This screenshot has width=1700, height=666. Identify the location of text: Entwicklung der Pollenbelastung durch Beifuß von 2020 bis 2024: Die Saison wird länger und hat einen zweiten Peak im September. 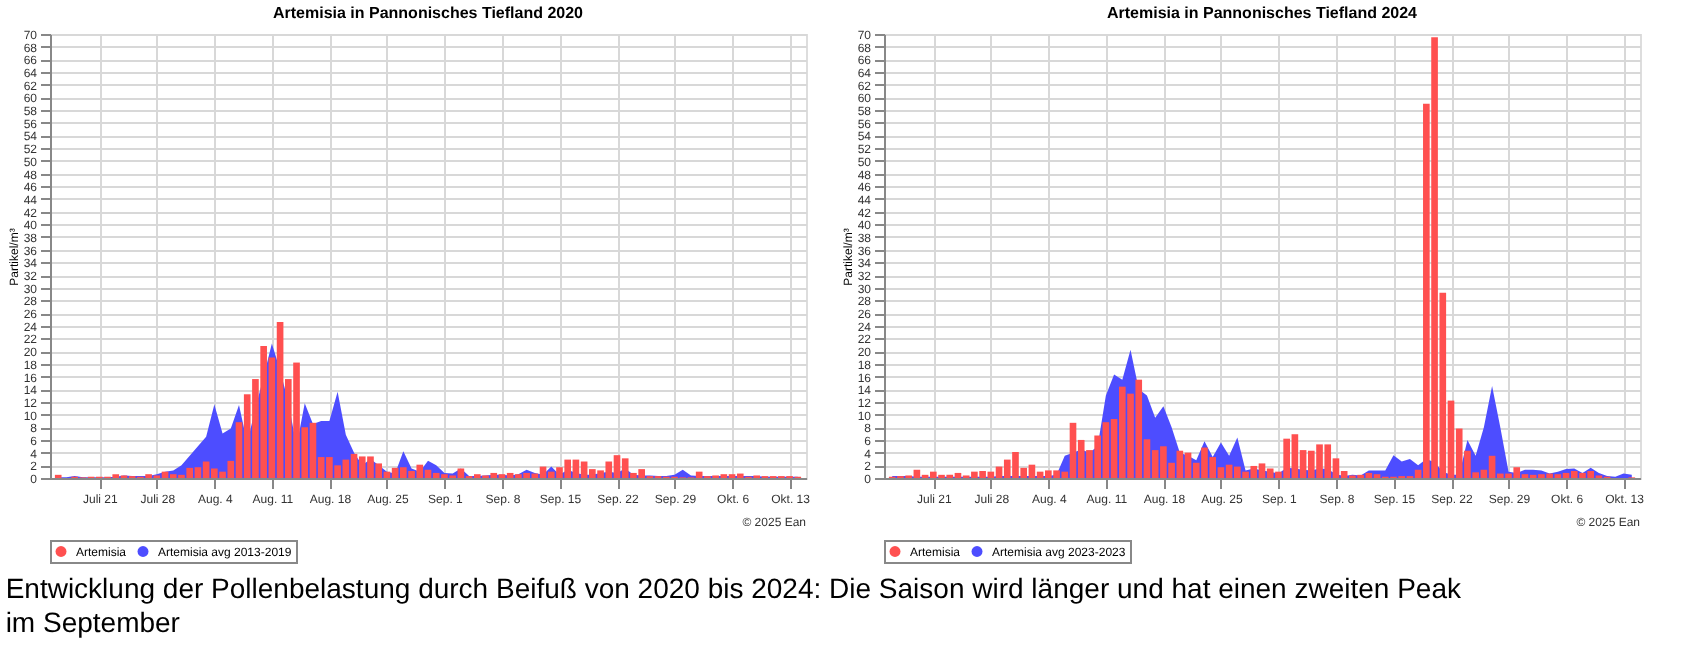
(734, 605).